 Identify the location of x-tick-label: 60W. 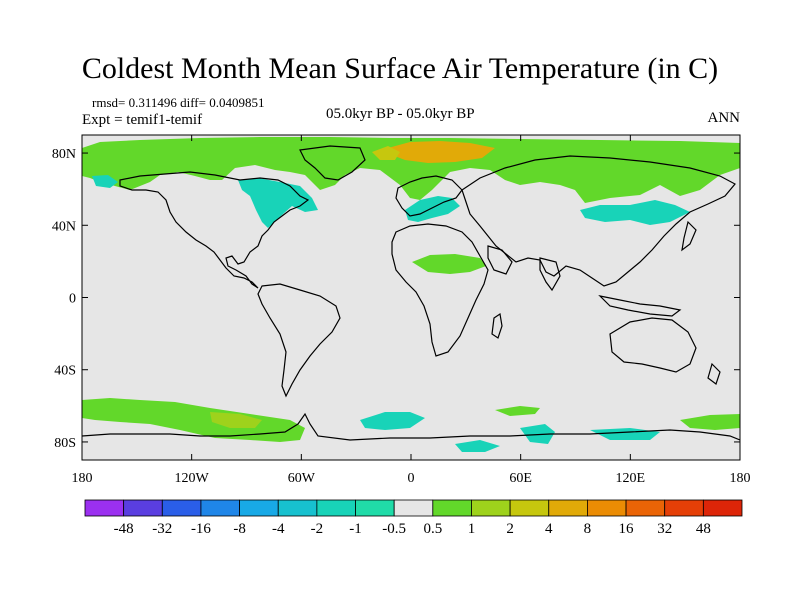
(302, 478).